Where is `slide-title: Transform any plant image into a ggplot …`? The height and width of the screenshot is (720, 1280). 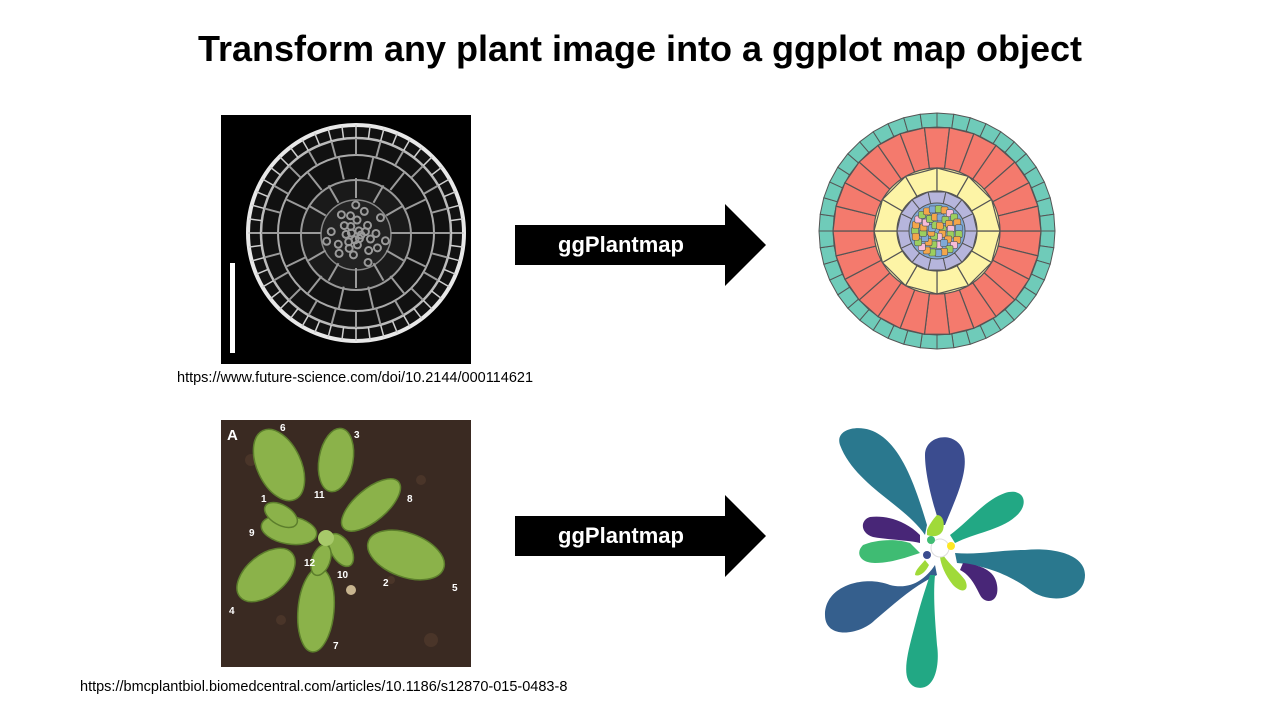
slide-title: Transform any plant image into a ggplot … is located at coordinates (640, 48).